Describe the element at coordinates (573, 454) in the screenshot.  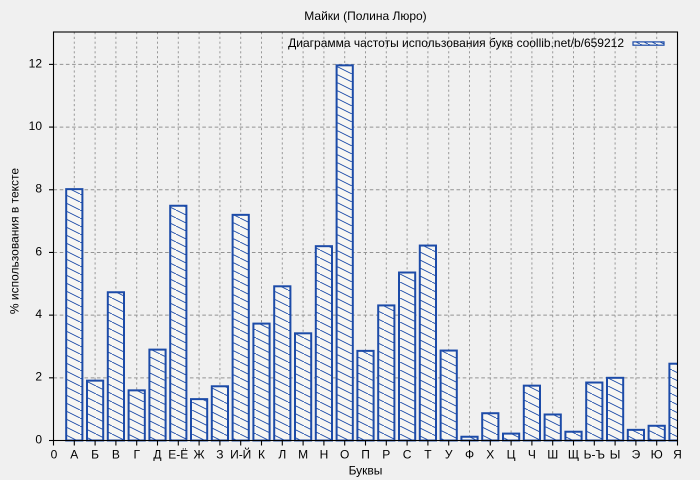
I see `svg-text: Щ` at that location.